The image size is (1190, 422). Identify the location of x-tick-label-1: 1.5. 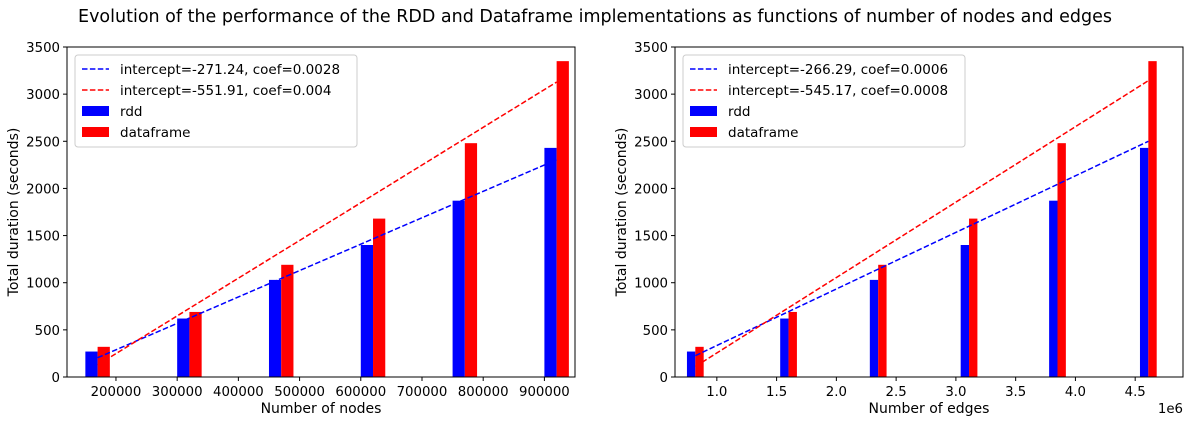
(776, 392).